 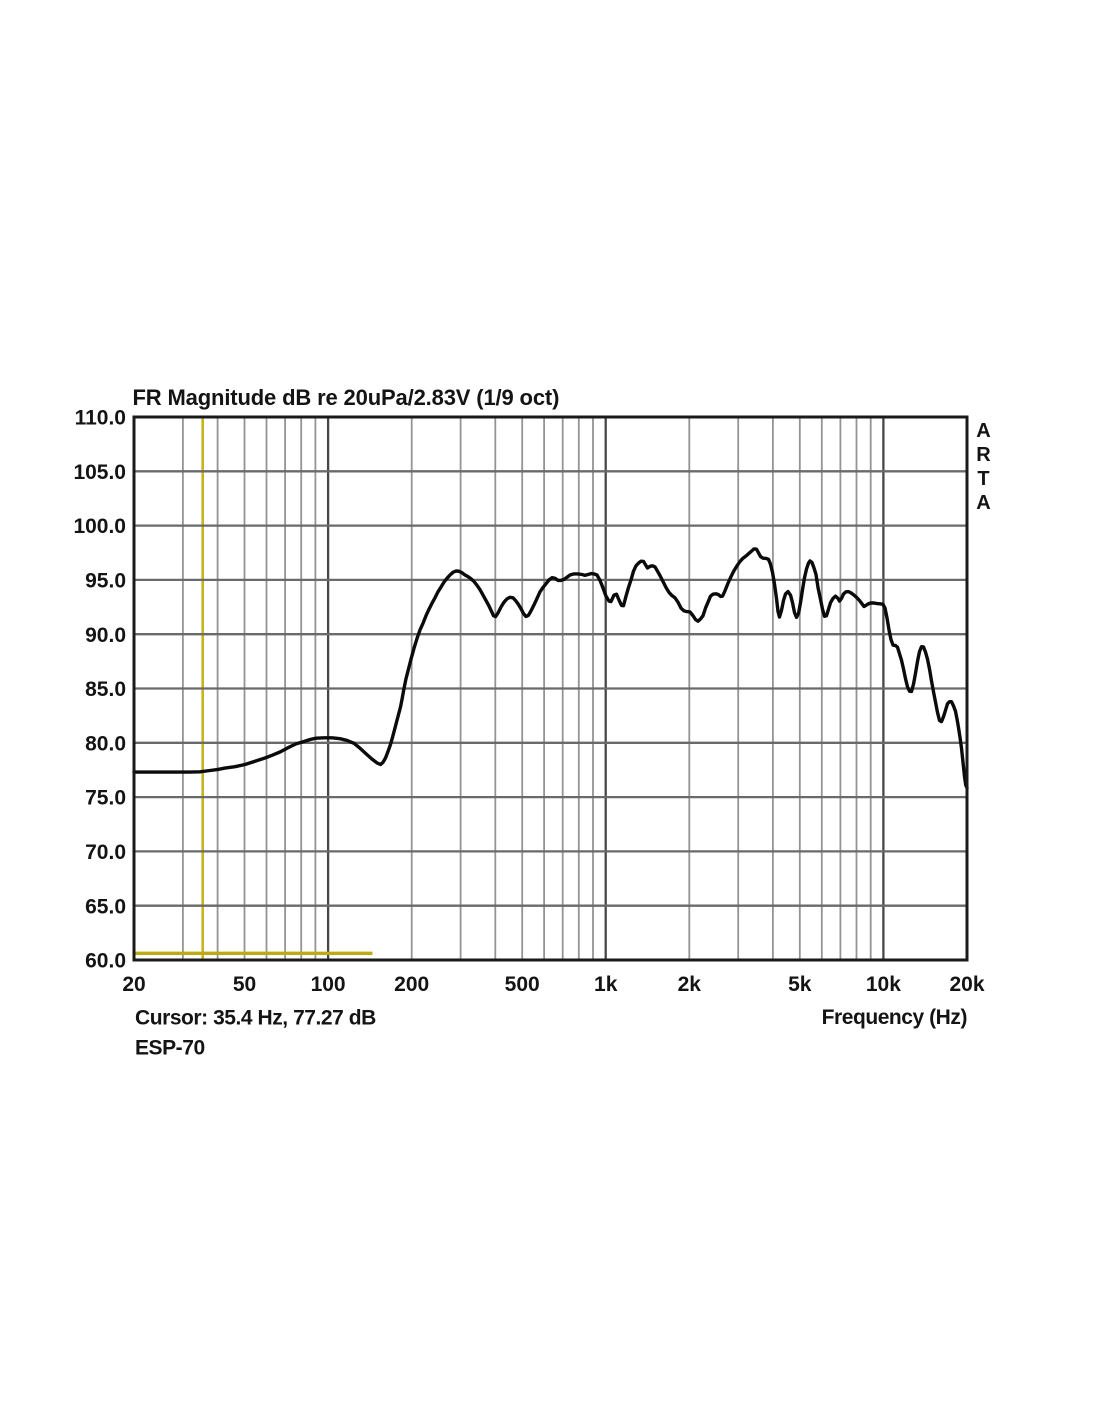 What do you see at coordinates (105, 689) in the screenshot?
I see `svg-text: 85.0` at bounding box center [105, 689].